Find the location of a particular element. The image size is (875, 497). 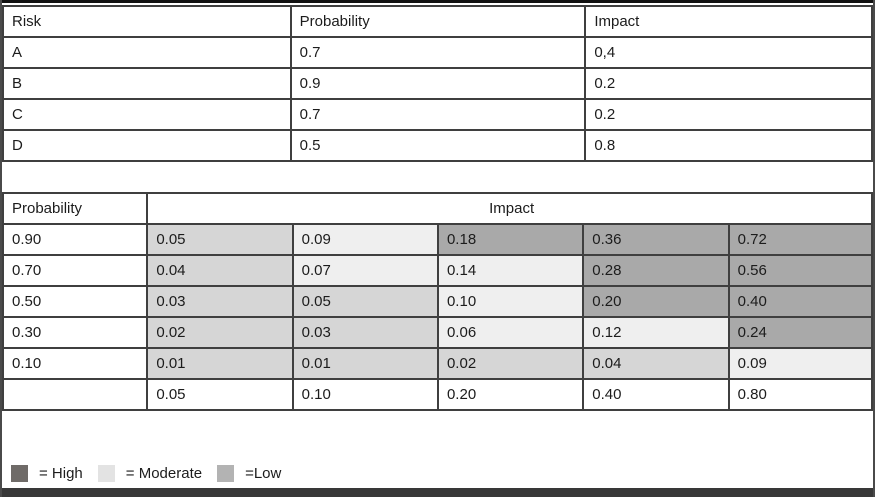

matrix-score-cell: 0.24 is located at coordinates (800, 332).